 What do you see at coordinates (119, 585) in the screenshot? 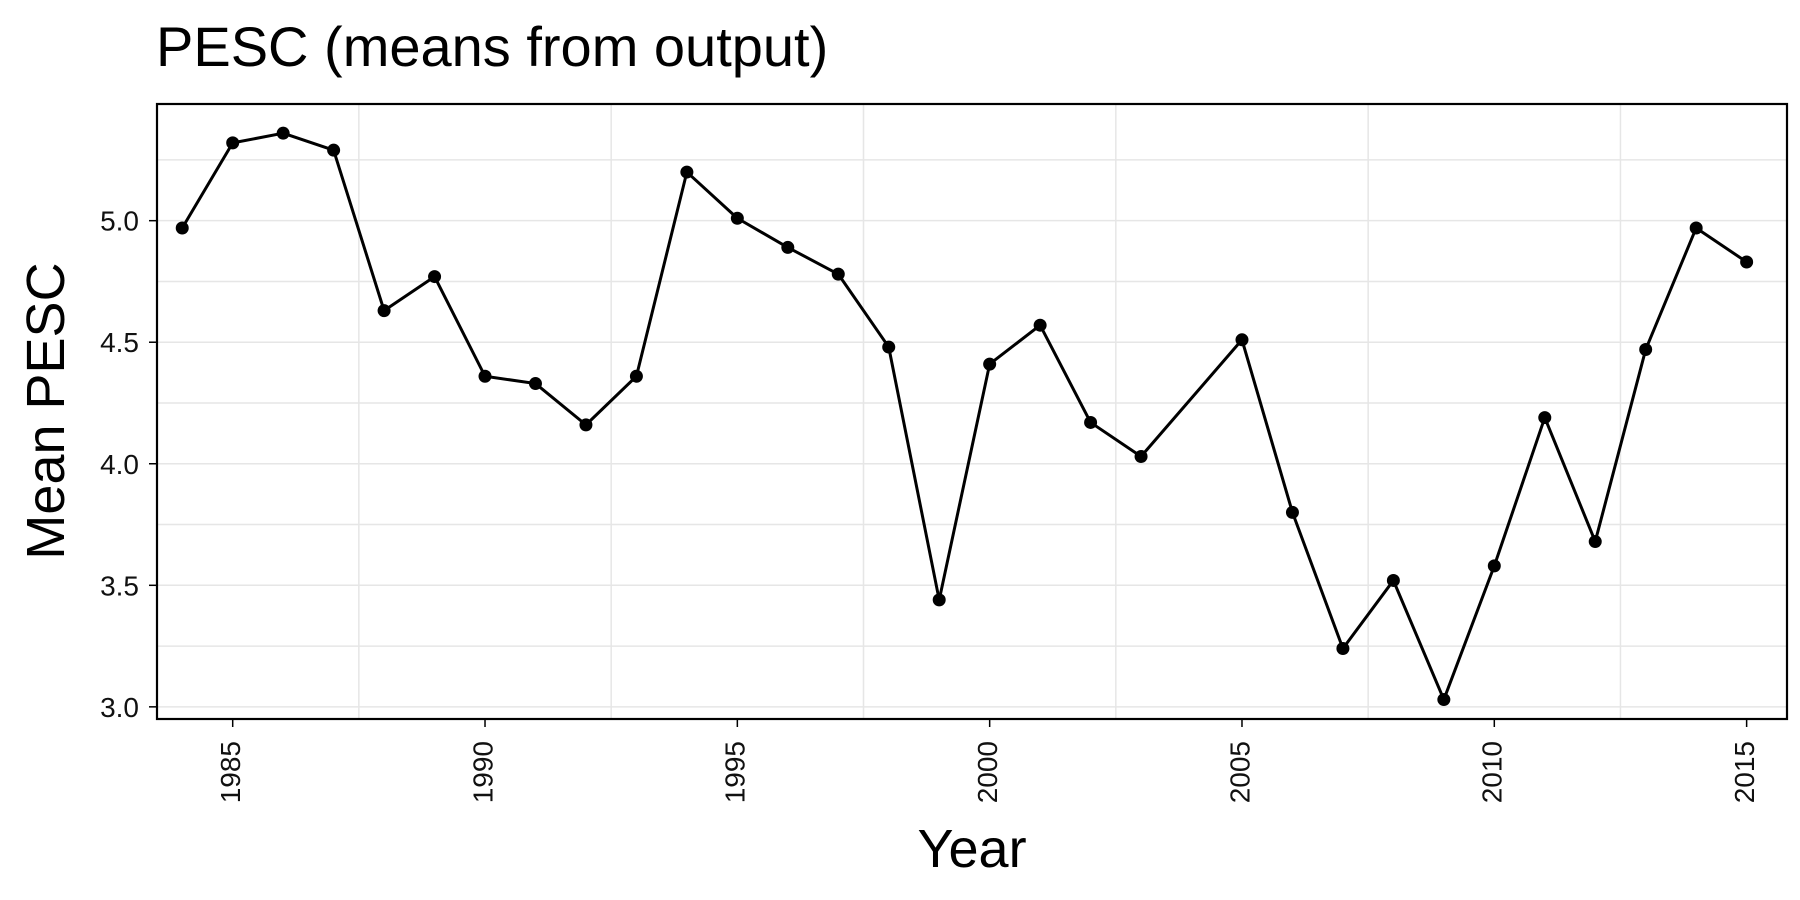
I see `y-tick-label: 3.5` at bounding box center [119, 585].